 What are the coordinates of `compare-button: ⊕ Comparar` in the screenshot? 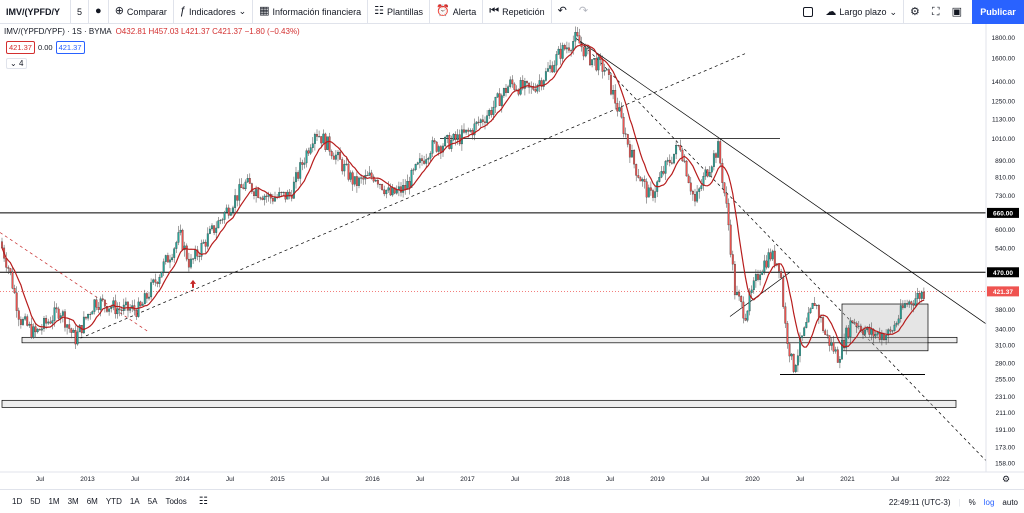 It's located at (141, 12).